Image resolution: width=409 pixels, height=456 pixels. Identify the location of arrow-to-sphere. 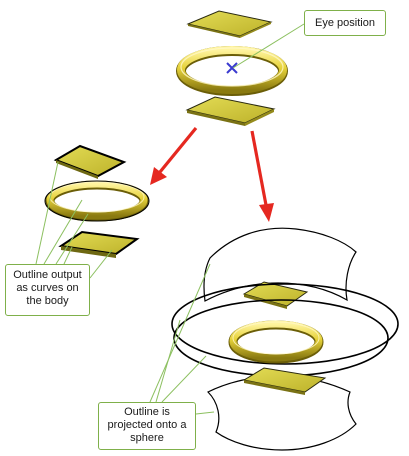
(262, 176).